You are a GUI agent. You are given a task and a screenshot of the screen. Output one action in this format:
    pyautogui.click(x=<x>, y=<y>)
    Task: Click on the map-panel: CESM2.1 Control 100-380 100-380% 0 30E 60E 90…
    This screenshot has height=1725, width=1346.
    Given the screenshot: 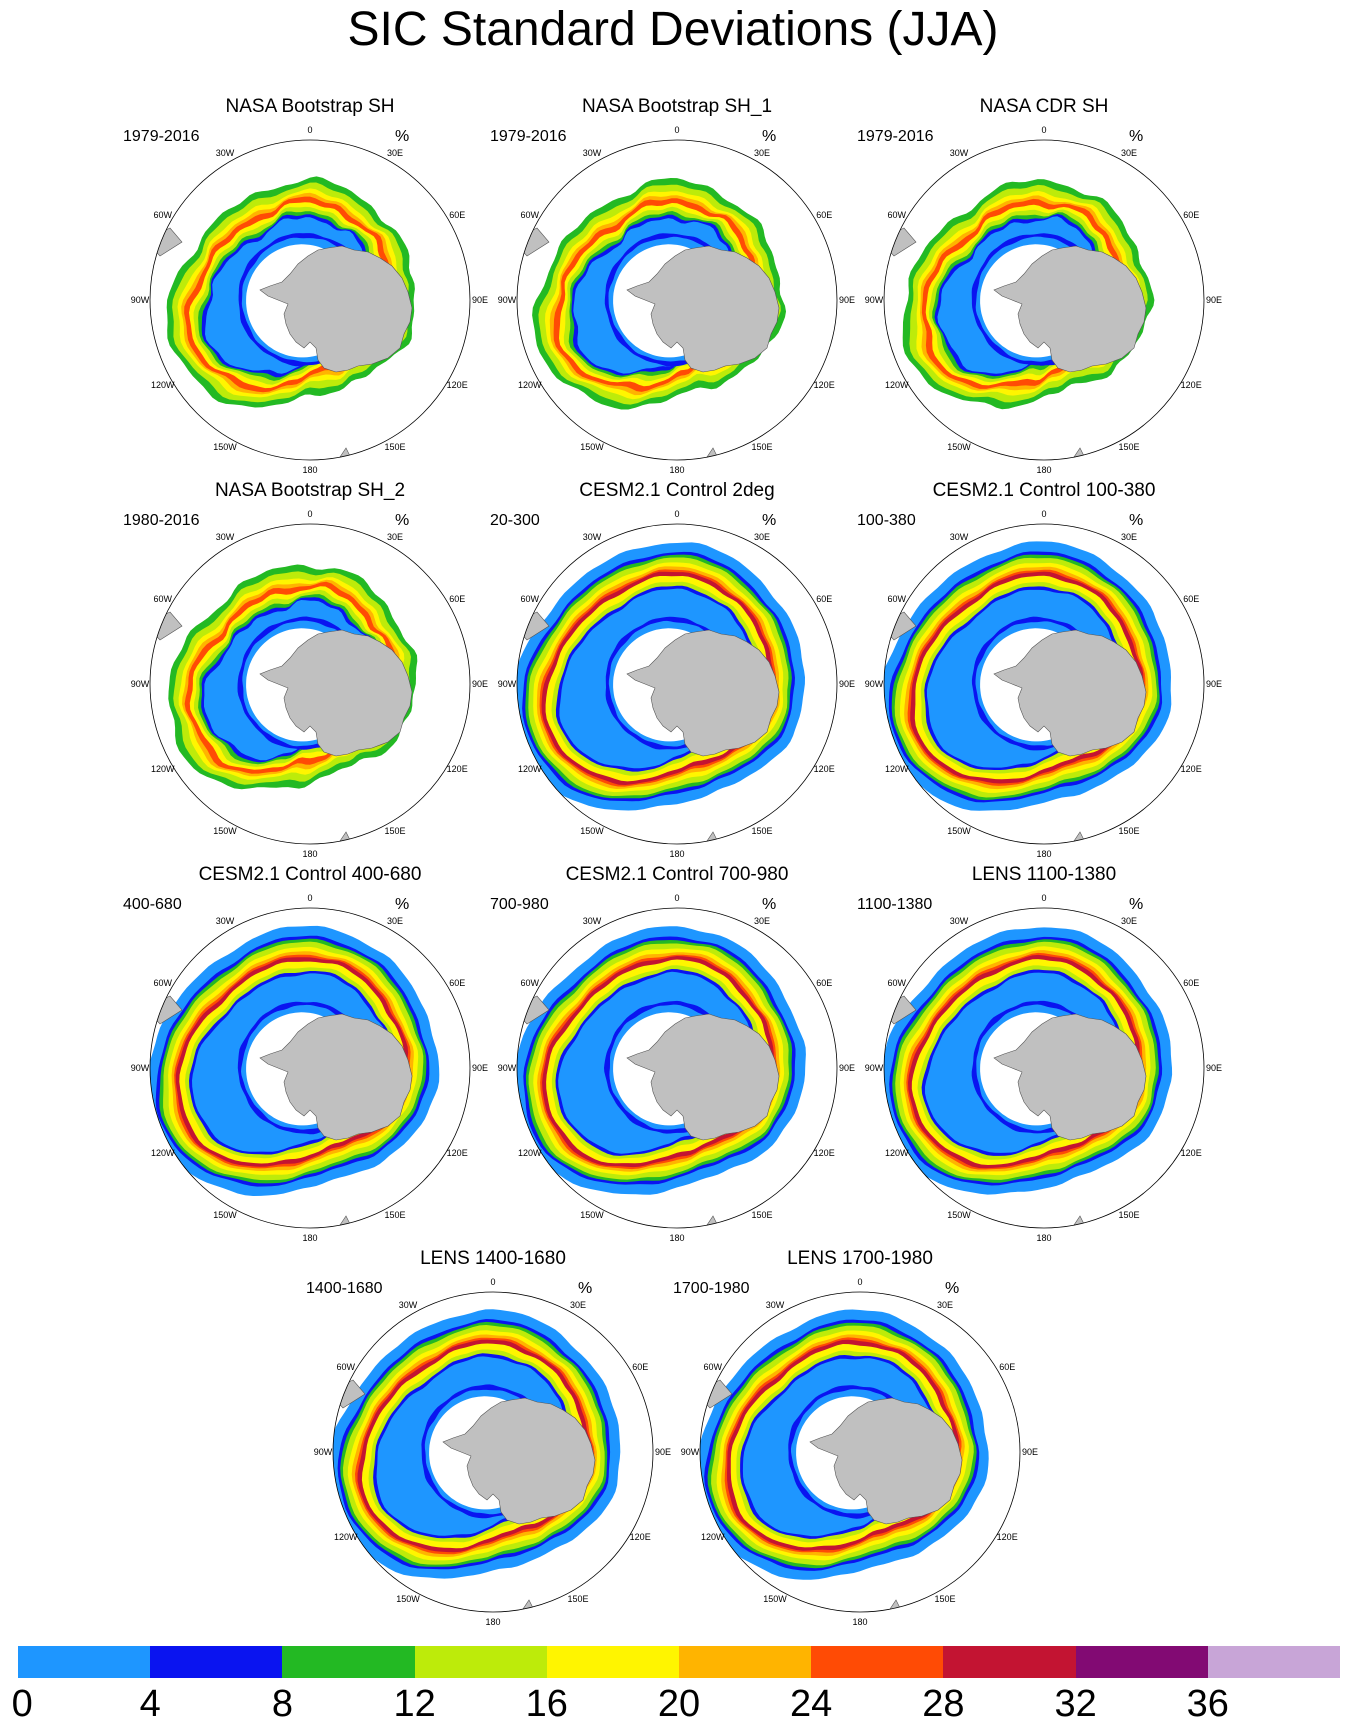 What is the action you would take?
    pyautogui.click(x=1044, y=675)
    